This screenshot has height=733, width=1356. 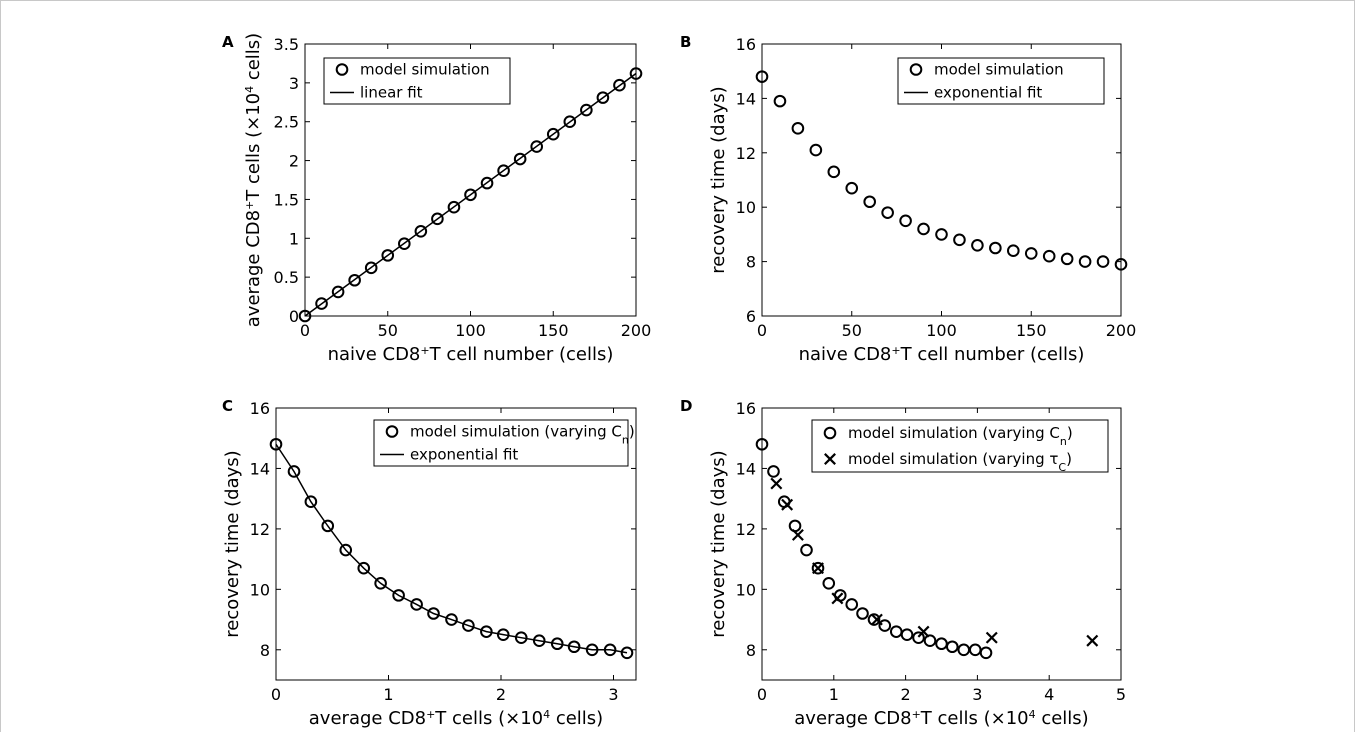 What do you see at coordinates (977, 694) in the screenshot?
I see `x-tick-label: 3` at bounding box center [977, 694].